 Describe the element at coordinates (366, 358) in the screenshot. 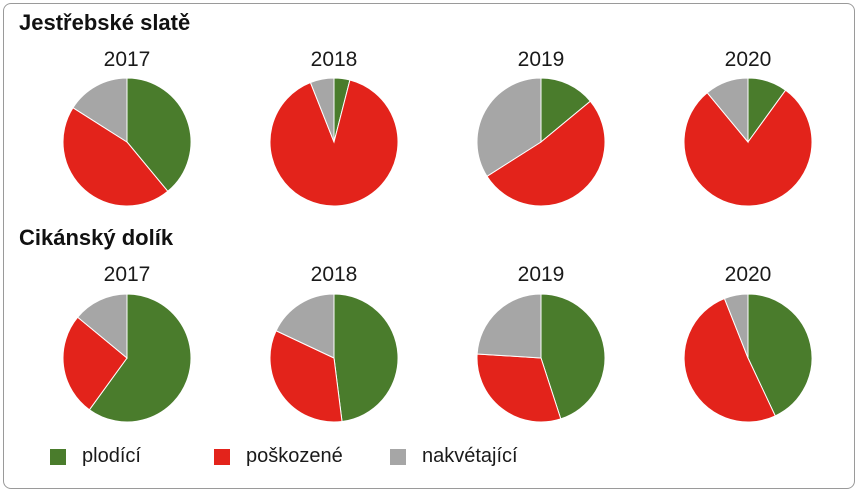

I see `pie-slice-cikansky-dolik-2018-plodici` at that location.